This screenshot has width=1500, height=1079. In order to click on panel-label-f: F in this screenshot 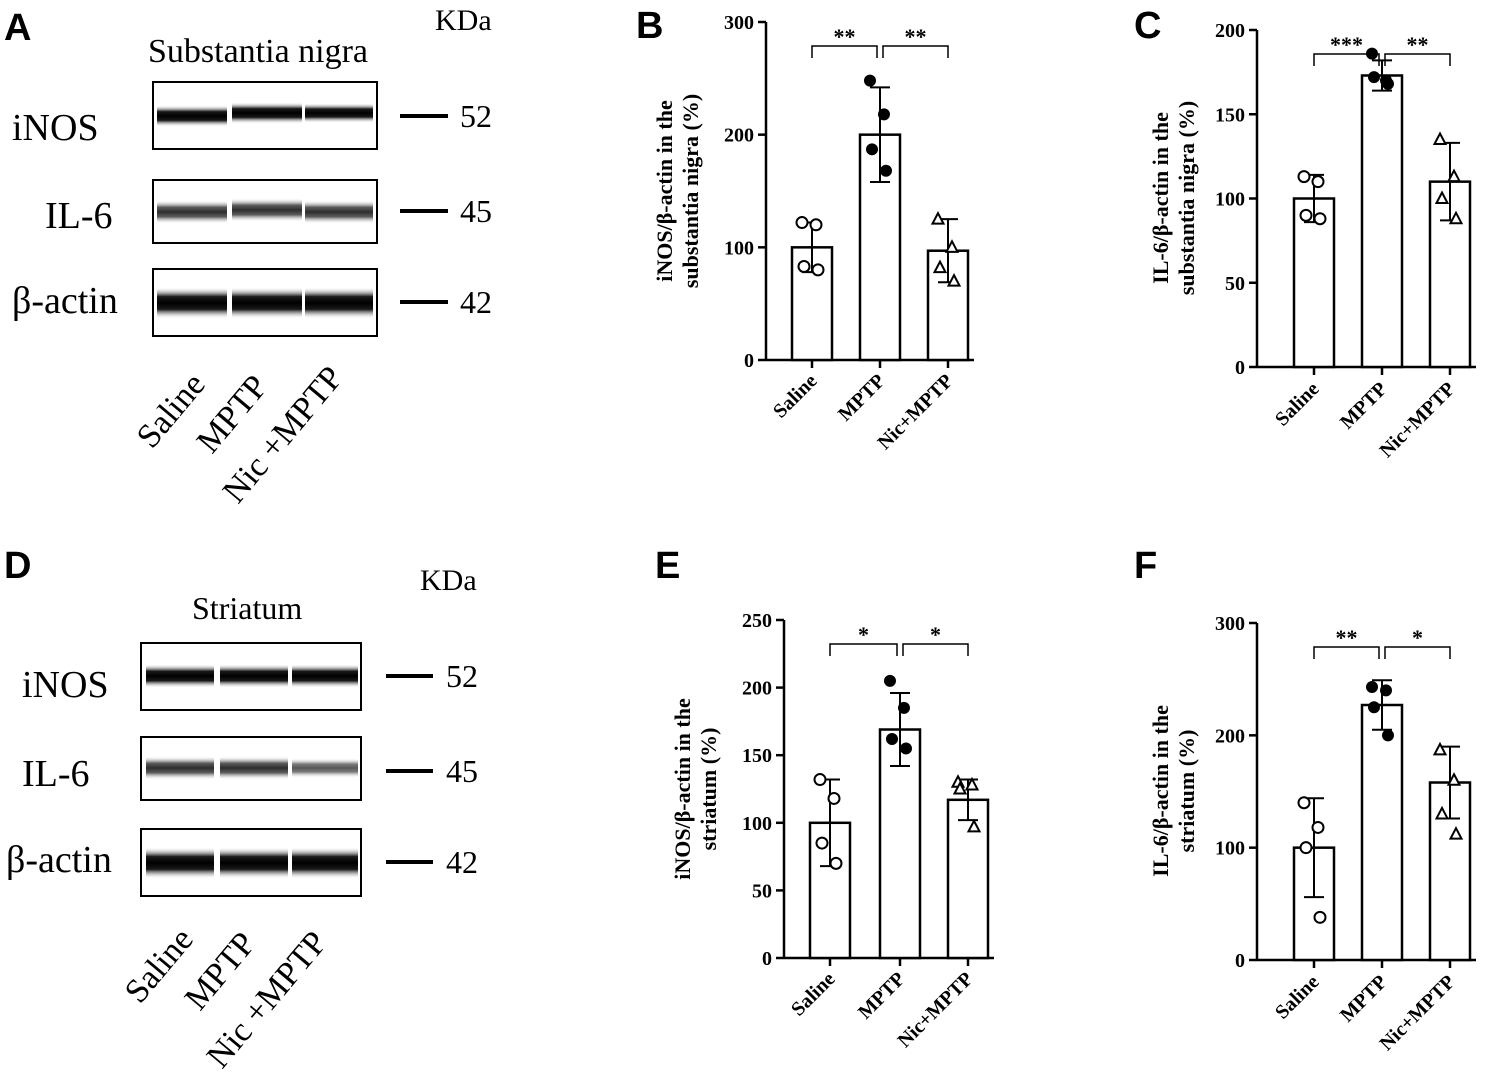, I will do `click(1145, 566)`.